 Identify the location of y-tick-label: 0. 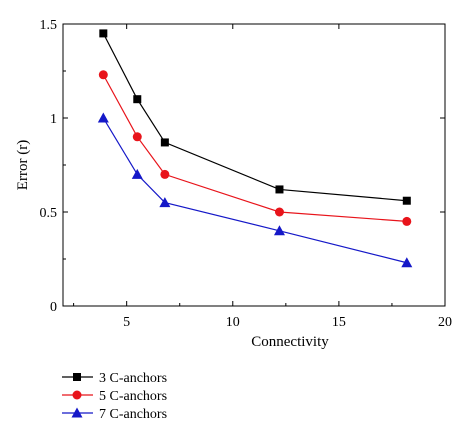
(53, 307).